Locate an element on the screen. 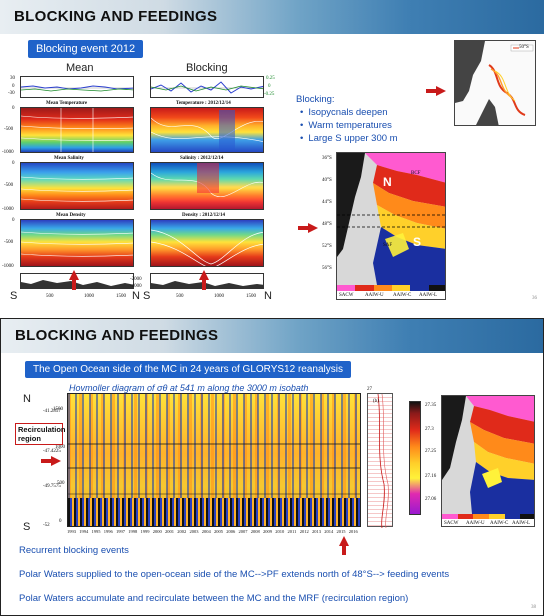 The width and height of the screenshot is (544, 616). up-arrow-stem-mean is located at coordinates (74, 284).